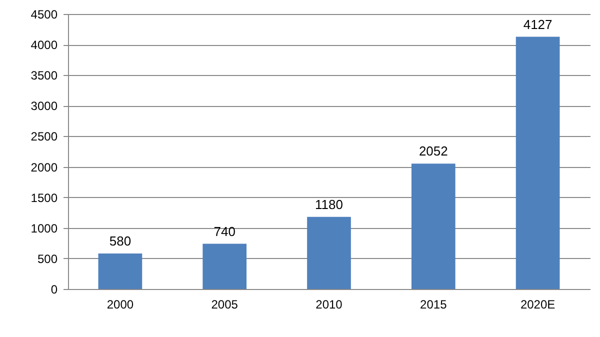  Describe the element at coordinates (433, 151) in the screenshot. I see `data-label: 2052` at that location.